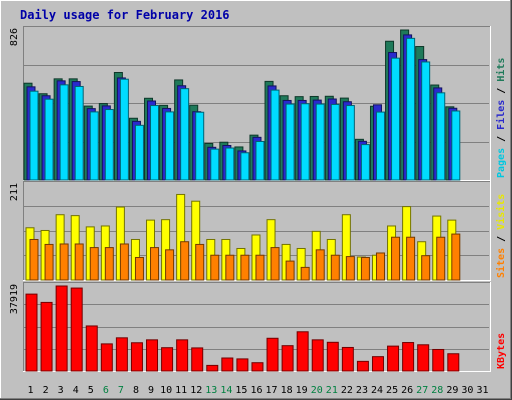 The image size is (512, 400). I want to click on legend-kbytes: KBytes, so click(501, 351).